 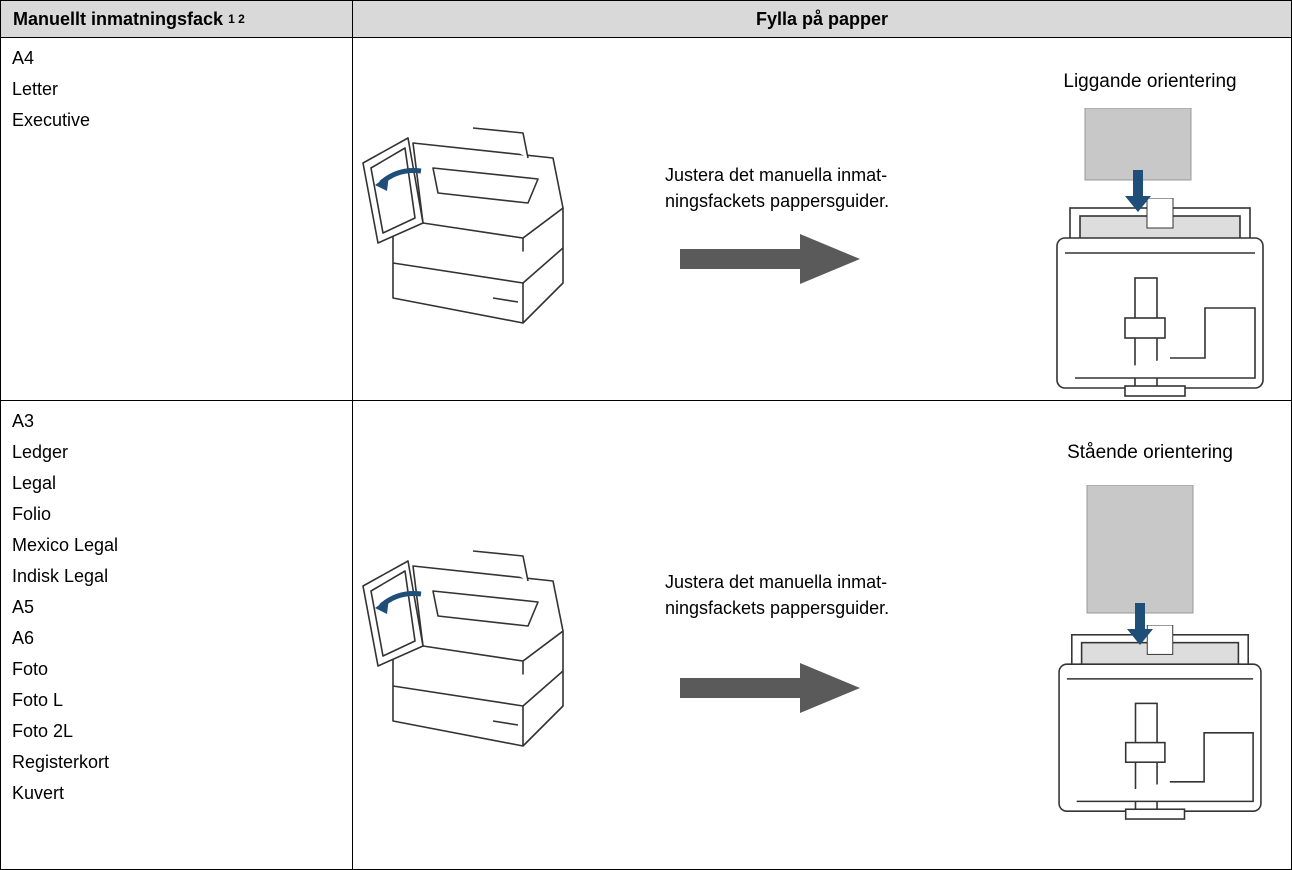 I want to click on size-item: A5, so click(x=23, y=607).